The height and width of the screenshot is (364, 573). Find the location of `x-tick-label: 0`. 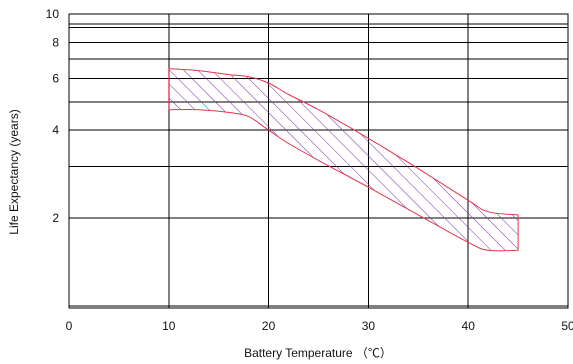

x-tick-label: 0 is located at coordinates (69, 326).